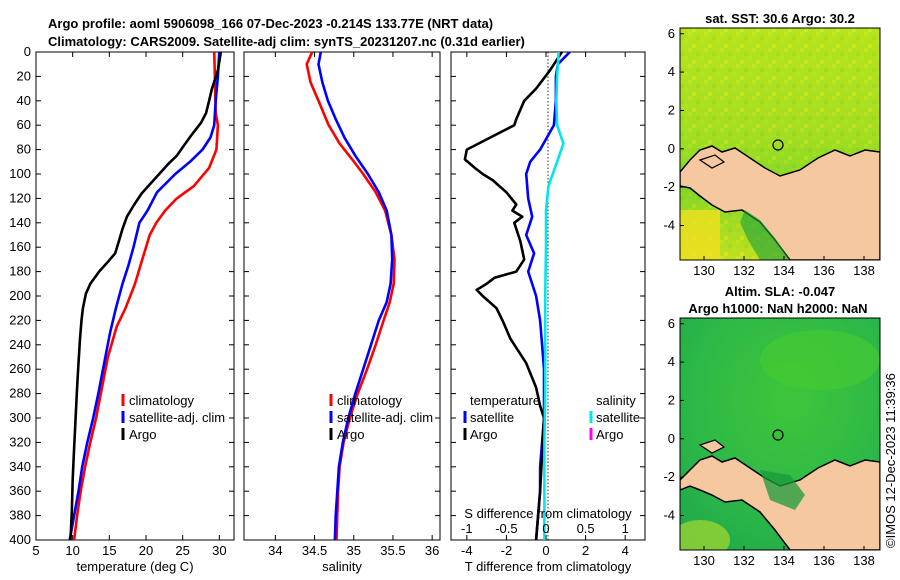 This screenshot has width=900, height=580. I want to click on map-x-tick-label: 136, so click(824, 560).